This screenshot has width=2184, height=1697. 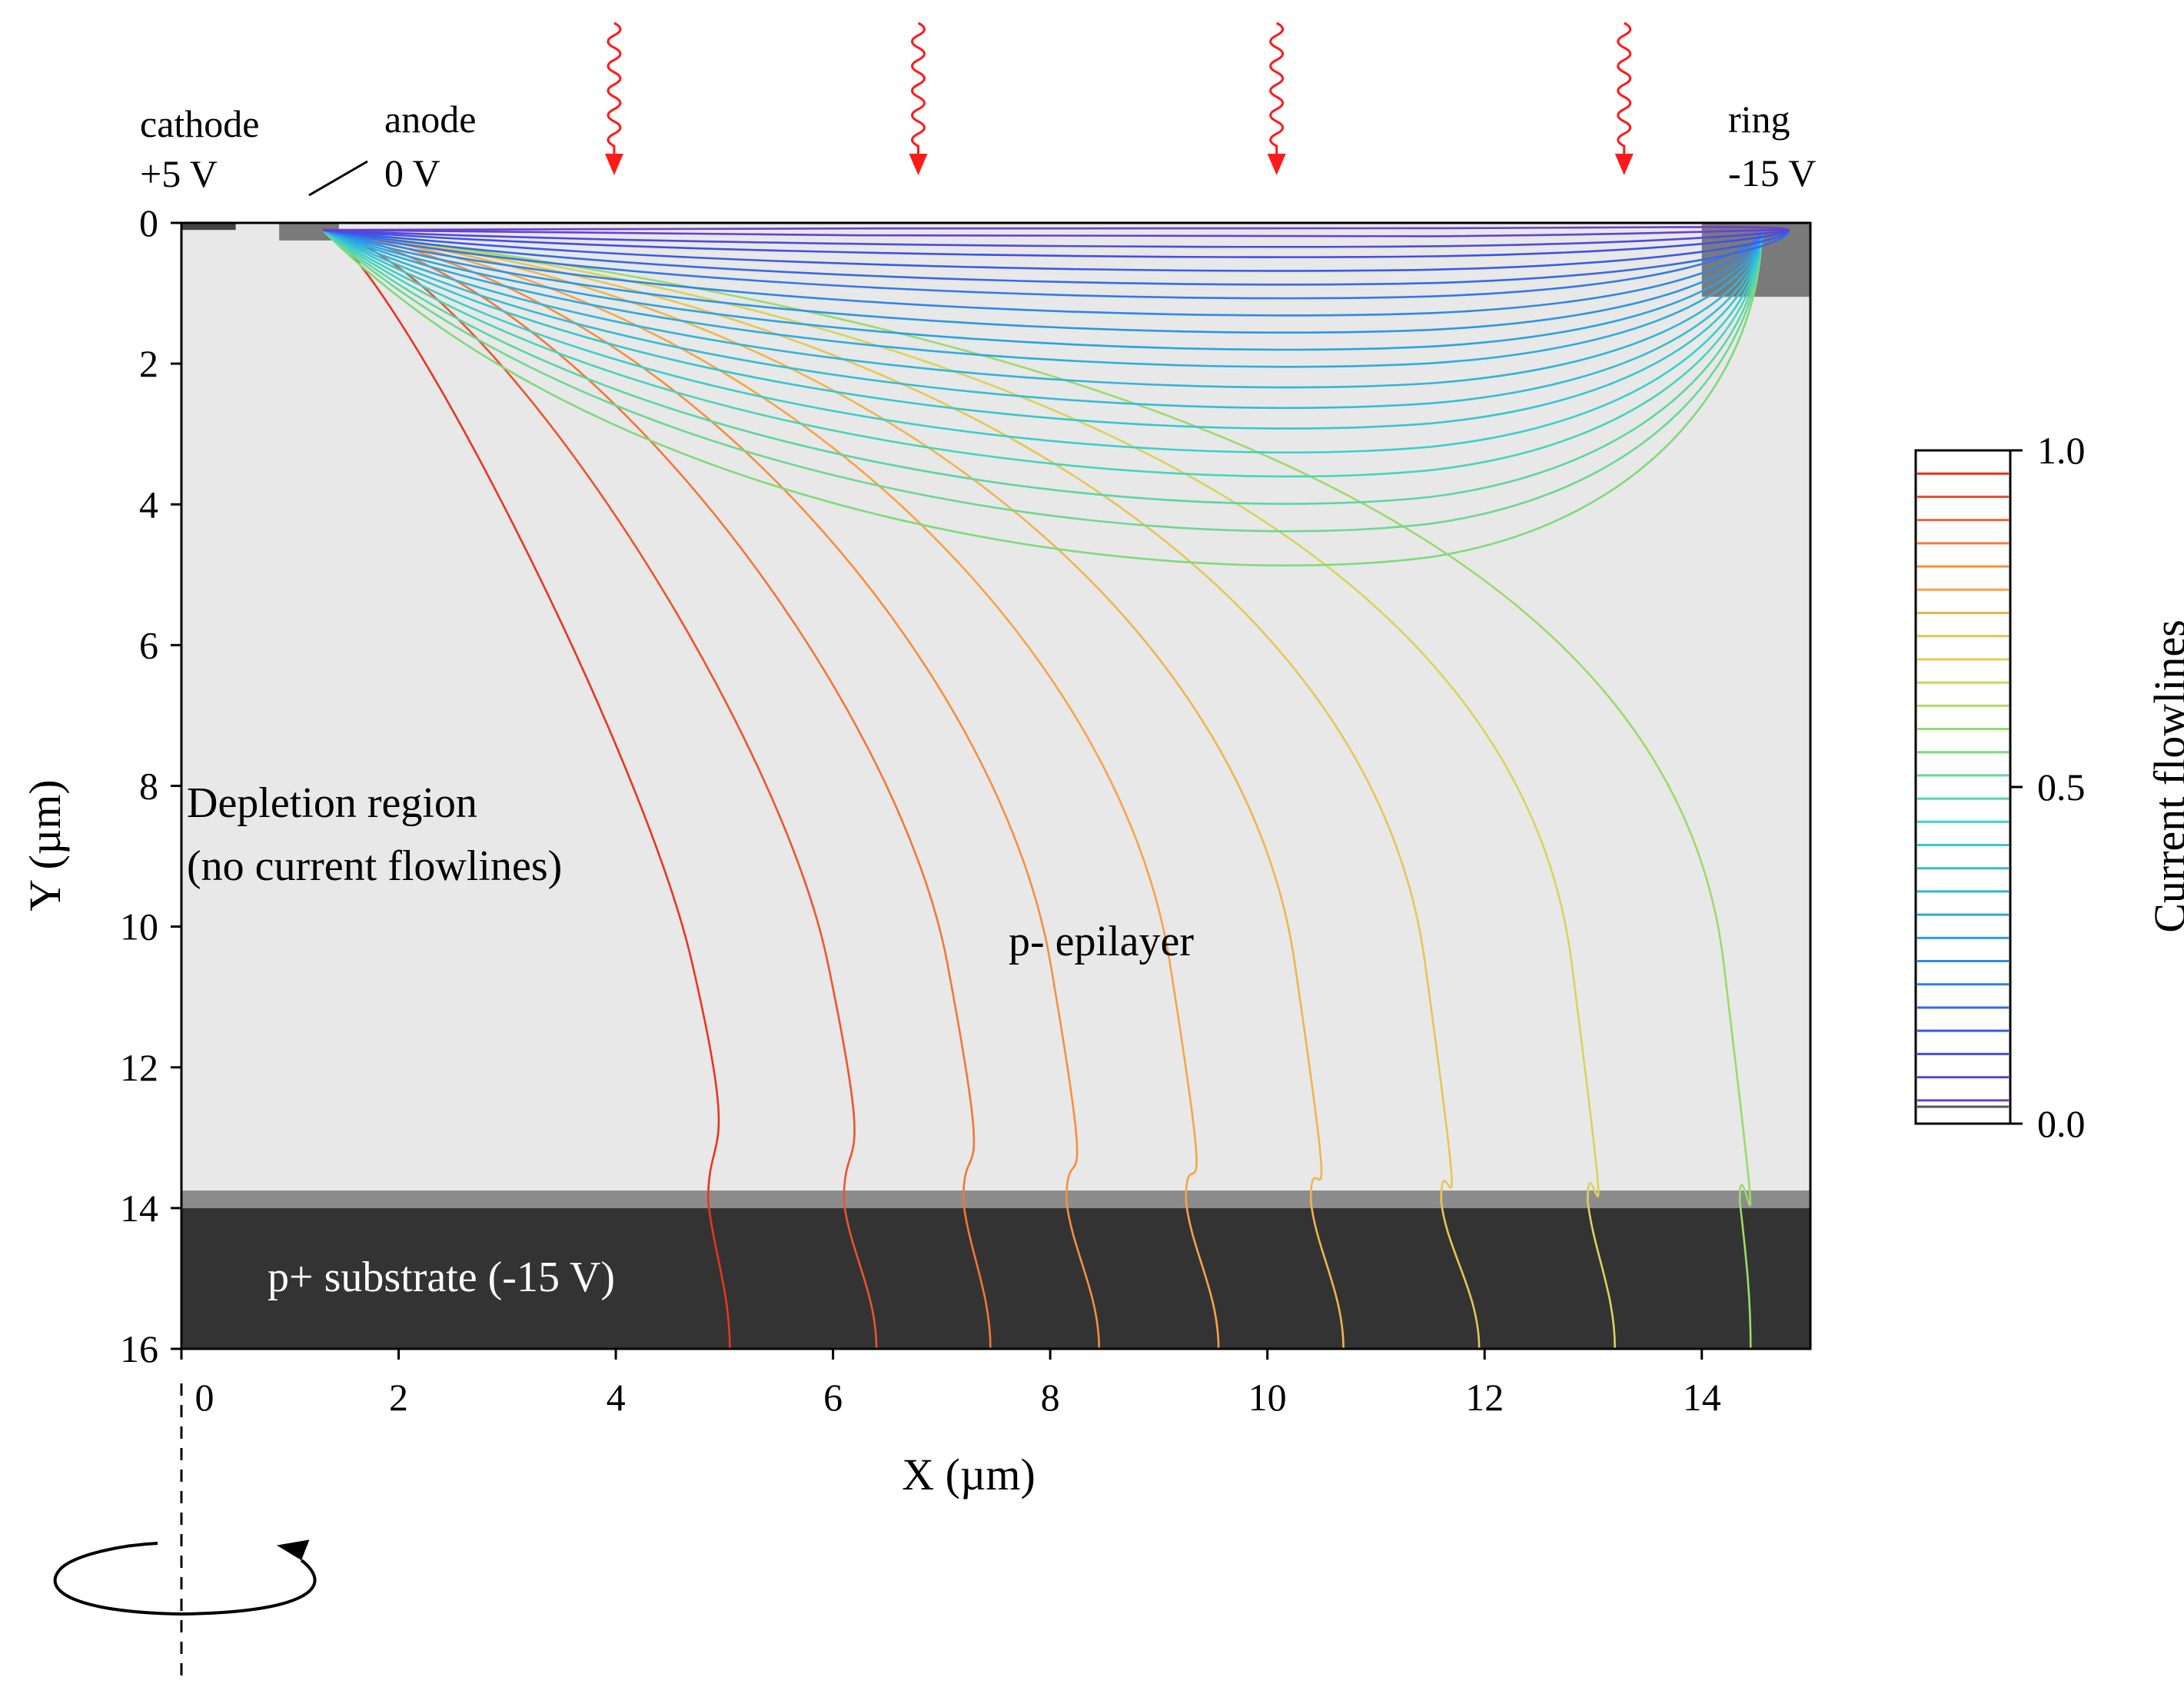 What do you see at coordinates (995, 1199) in the screenshot?
I see `interface-band` at bounding box center [995, 1199].